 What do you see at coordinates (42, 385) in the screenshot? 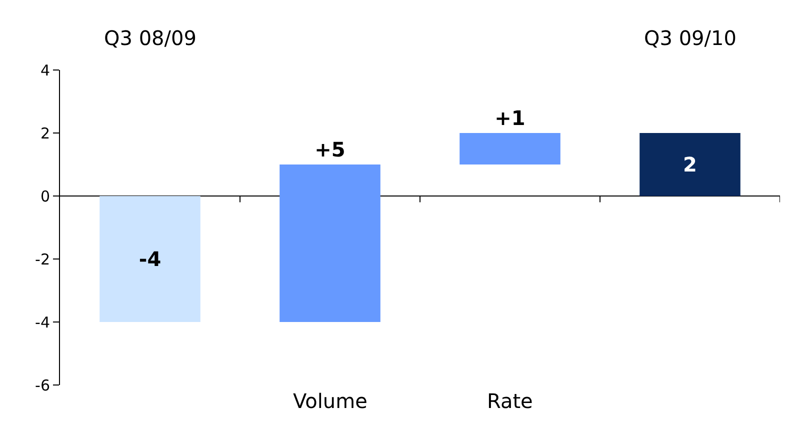
I see `y-tick-label: -6` at bounding box center [42, 385].